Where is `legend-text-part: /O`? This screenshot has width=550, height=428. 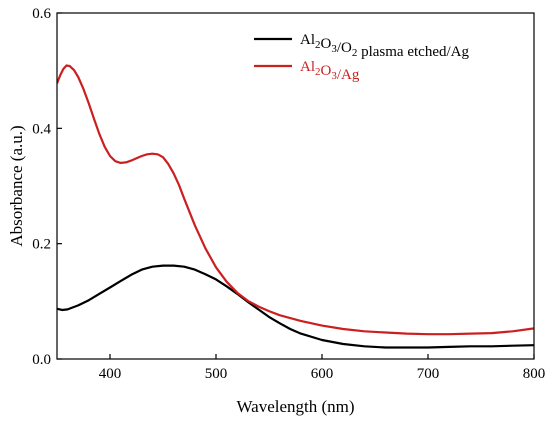 legend-text-part: /O is located at coordinates (344, 48).